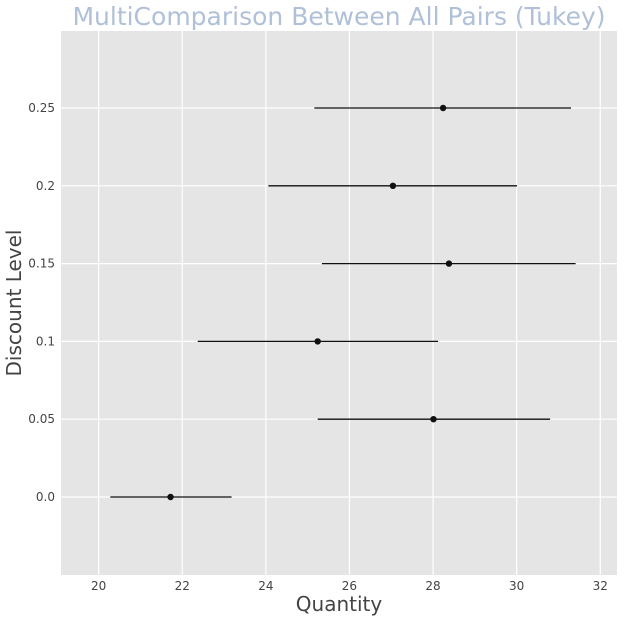 This screenshot has width=625, height=622. What do you see at coordinates (432, 586) in the screenshot?
I see `x-tick-label: 28` at bounding box center [432, 586].